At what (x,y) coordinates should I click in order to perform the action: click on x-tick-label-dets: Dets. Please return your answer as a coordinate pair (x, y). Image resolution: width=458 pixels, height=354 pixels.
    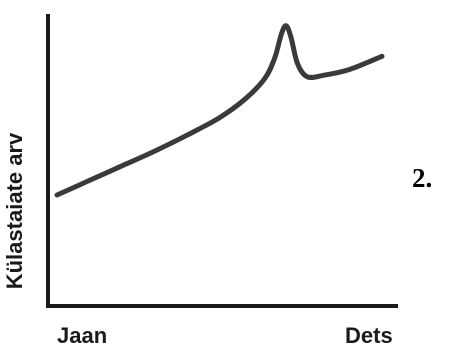
    Looking at the image, I should click on (369, 335).